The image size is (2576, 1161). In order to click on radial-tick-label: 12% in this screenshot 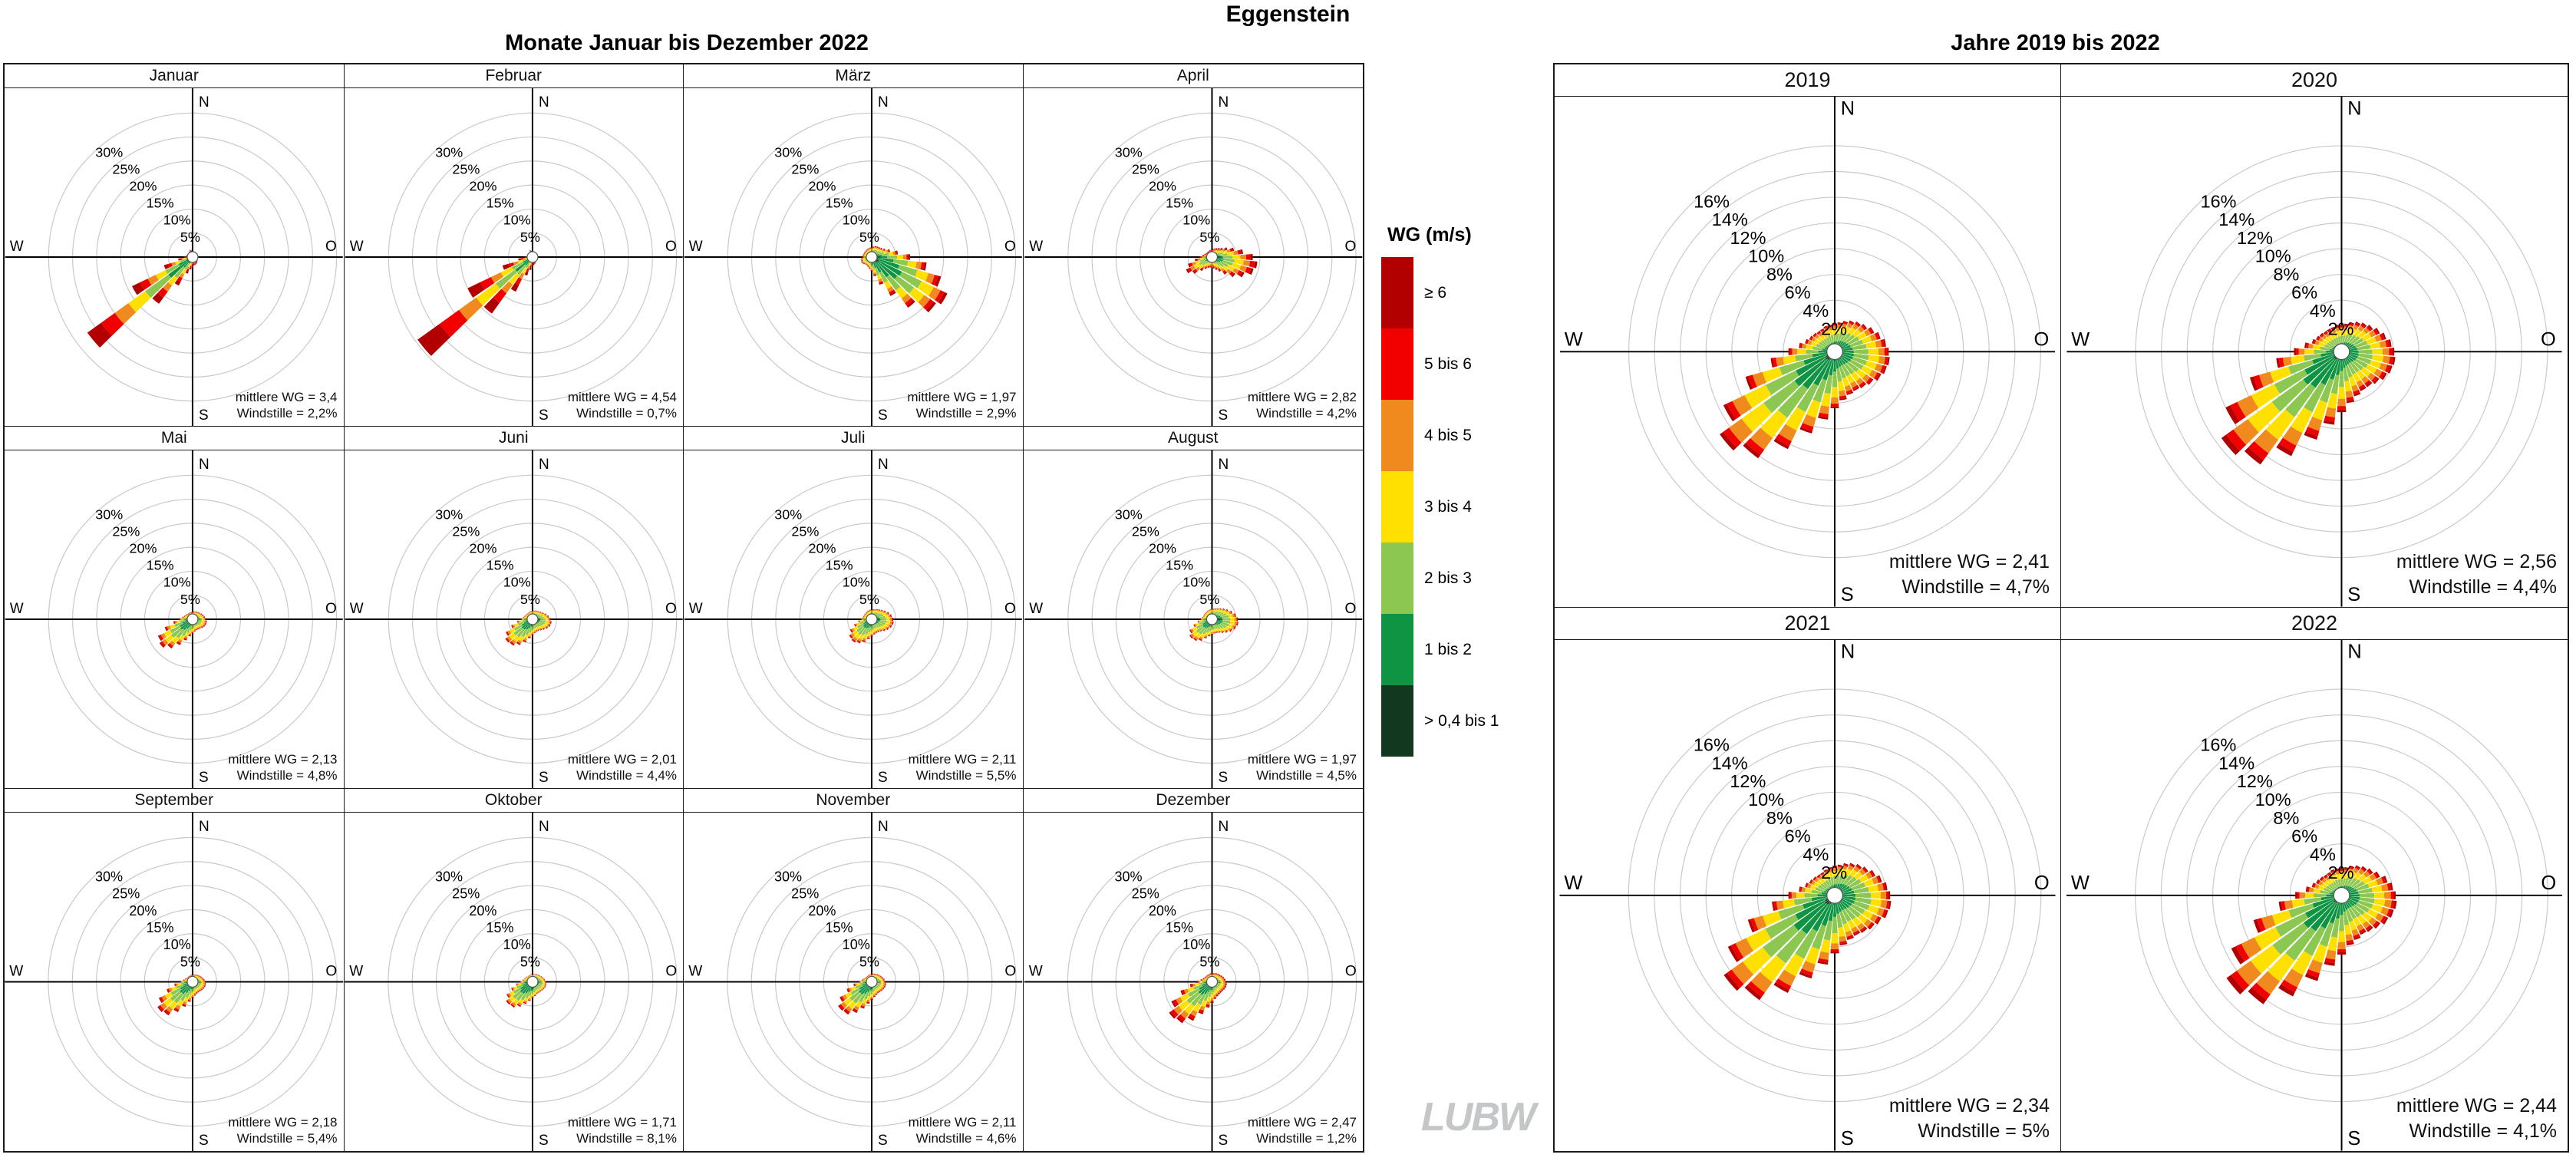, I will do `click(2255, 782)`.